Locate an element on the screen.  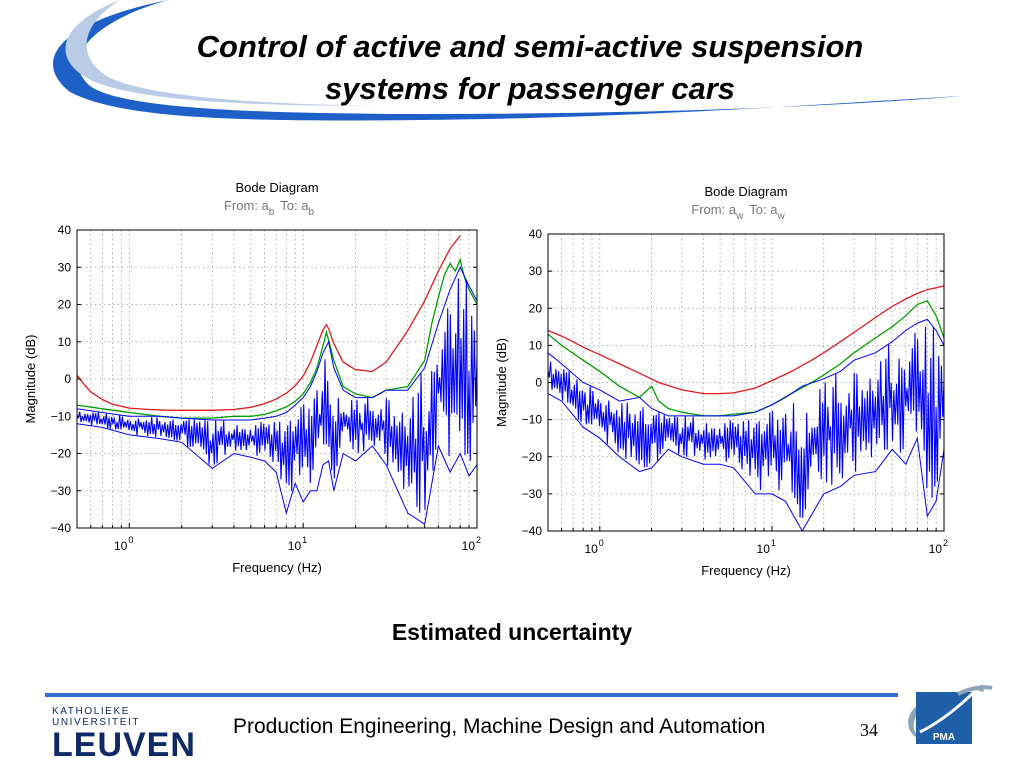
series-lower-bound is located at coordinates (277, 338).